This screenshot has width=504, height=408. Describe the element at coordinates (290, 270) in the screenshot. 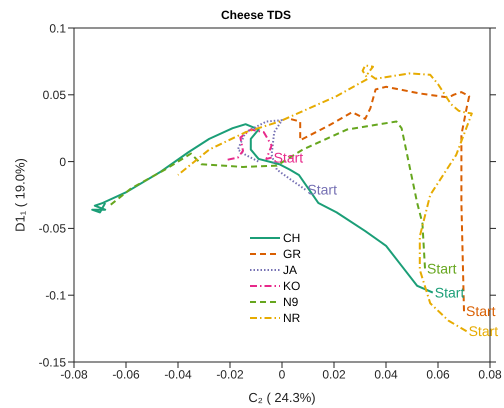

I see `legend-label: JA` at that location.